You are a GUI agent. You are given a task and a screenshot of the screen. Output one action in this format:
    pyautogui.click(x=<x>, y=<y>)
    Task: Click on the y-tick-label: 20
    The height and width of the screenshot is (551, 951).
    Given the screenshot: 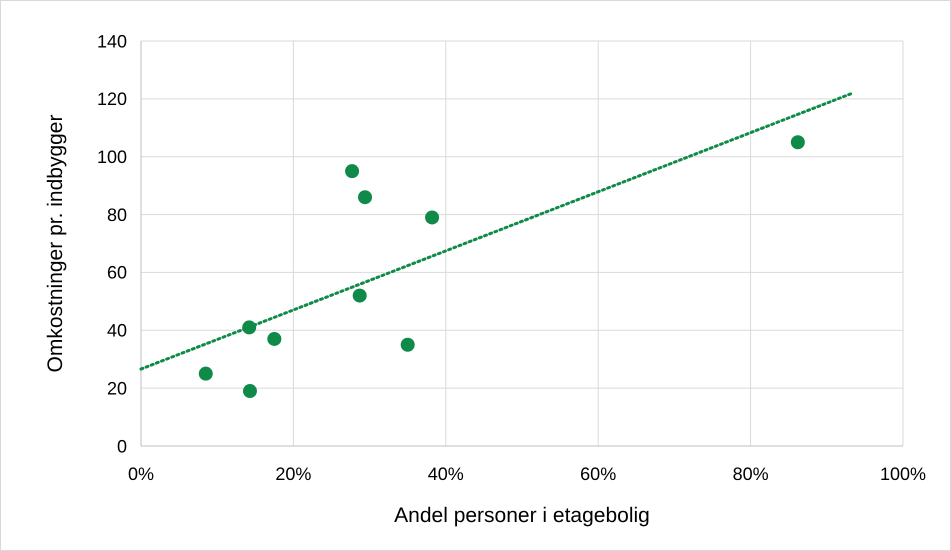 What is the action you would take?
    pyautogui.click(x=116, y=388)
    